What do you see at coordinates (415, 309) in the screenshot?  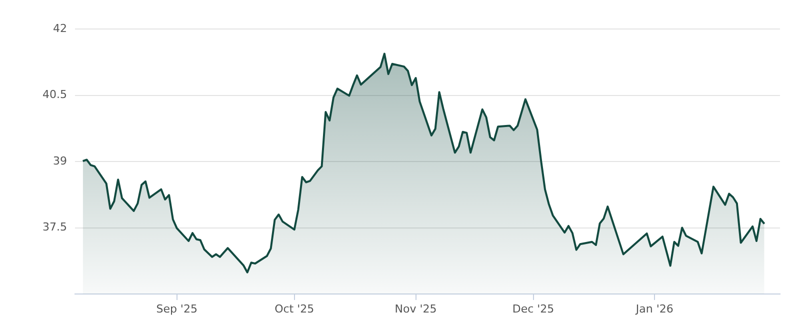 I see `x-tick-label: Nov '25` at bounding box center [415, 309].